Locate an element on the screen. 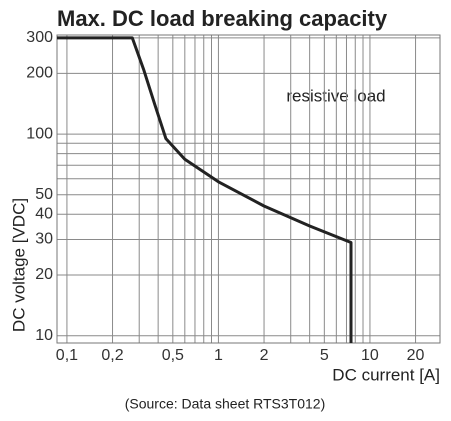 The height and width of the screenshot is (421, 451). x-tick-label: 0,1 is located at coordinates (67, 355).